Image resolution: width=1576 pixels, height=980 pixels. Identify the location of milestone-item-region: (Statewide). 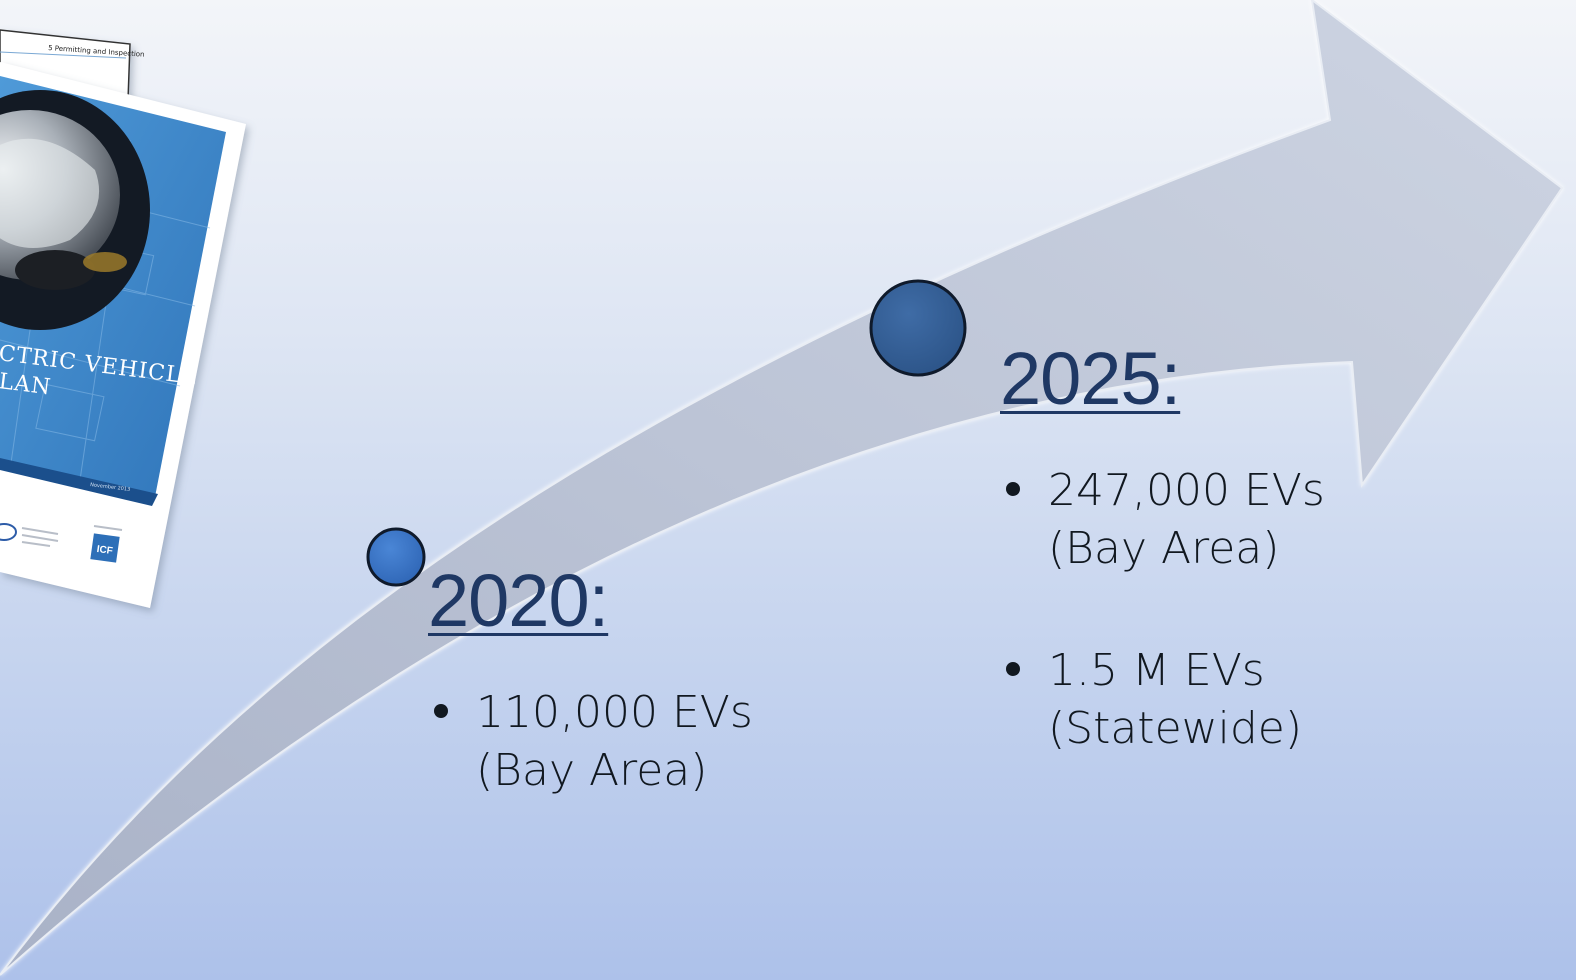
(1175, 728).